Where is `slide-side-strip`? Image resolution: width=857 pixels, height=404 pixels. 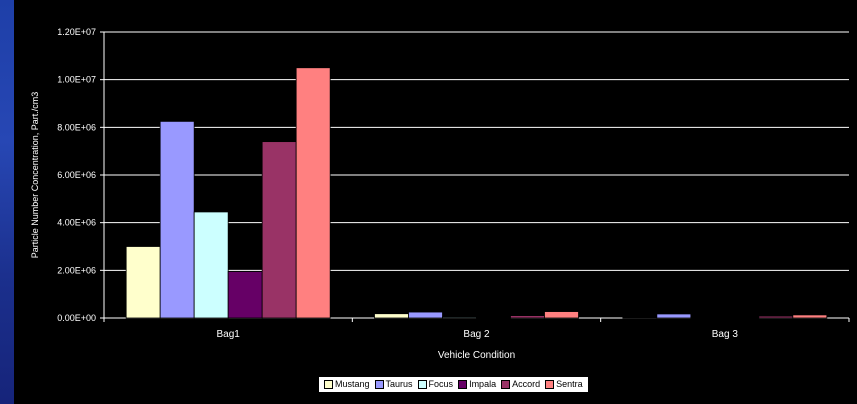
slide-side-strip is located at coordinates (7, 202).